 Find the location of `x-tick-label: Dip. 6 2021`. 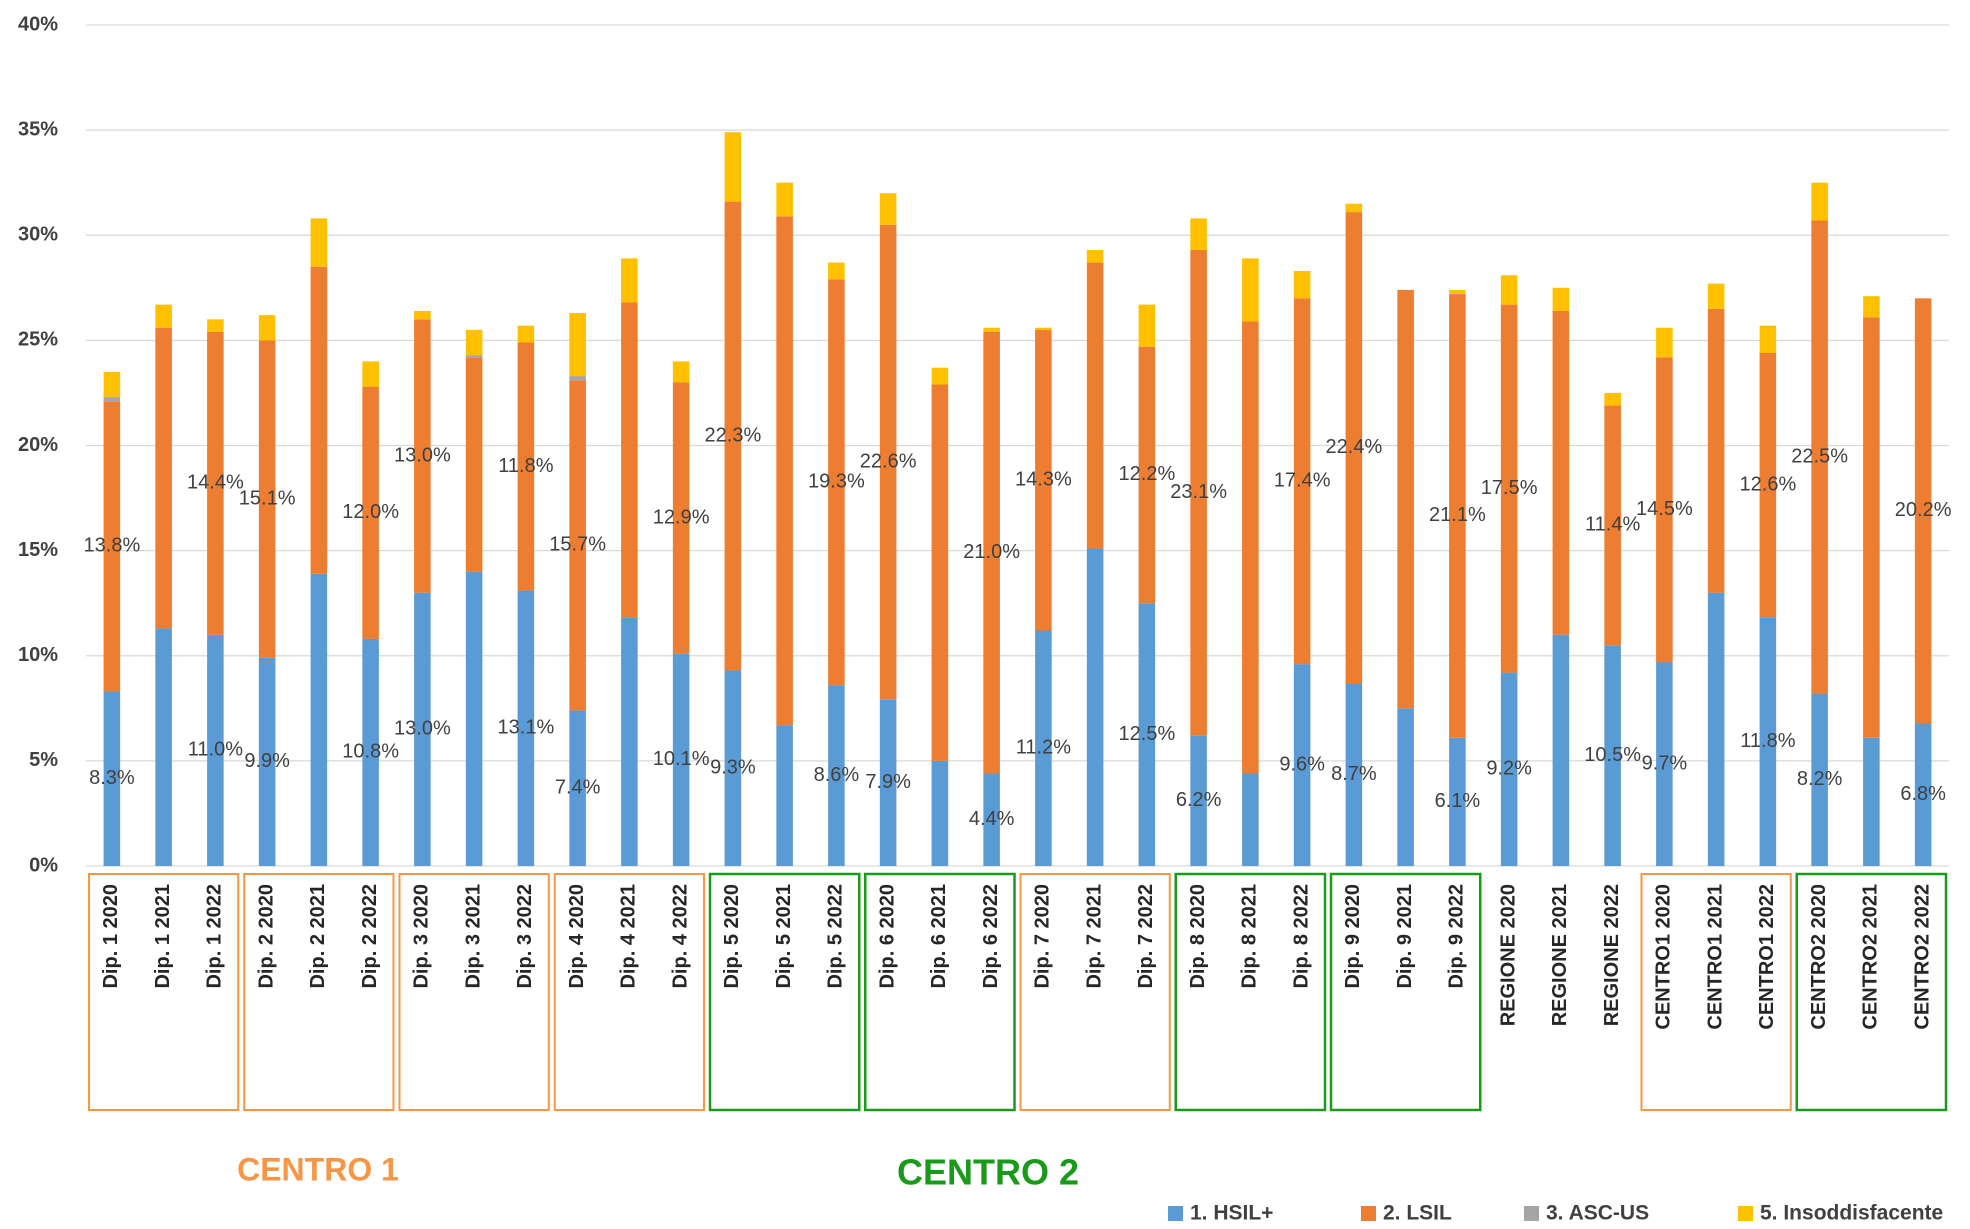

x-tick-label: Dip. 6 2021 is located at coordinates (939, 936).